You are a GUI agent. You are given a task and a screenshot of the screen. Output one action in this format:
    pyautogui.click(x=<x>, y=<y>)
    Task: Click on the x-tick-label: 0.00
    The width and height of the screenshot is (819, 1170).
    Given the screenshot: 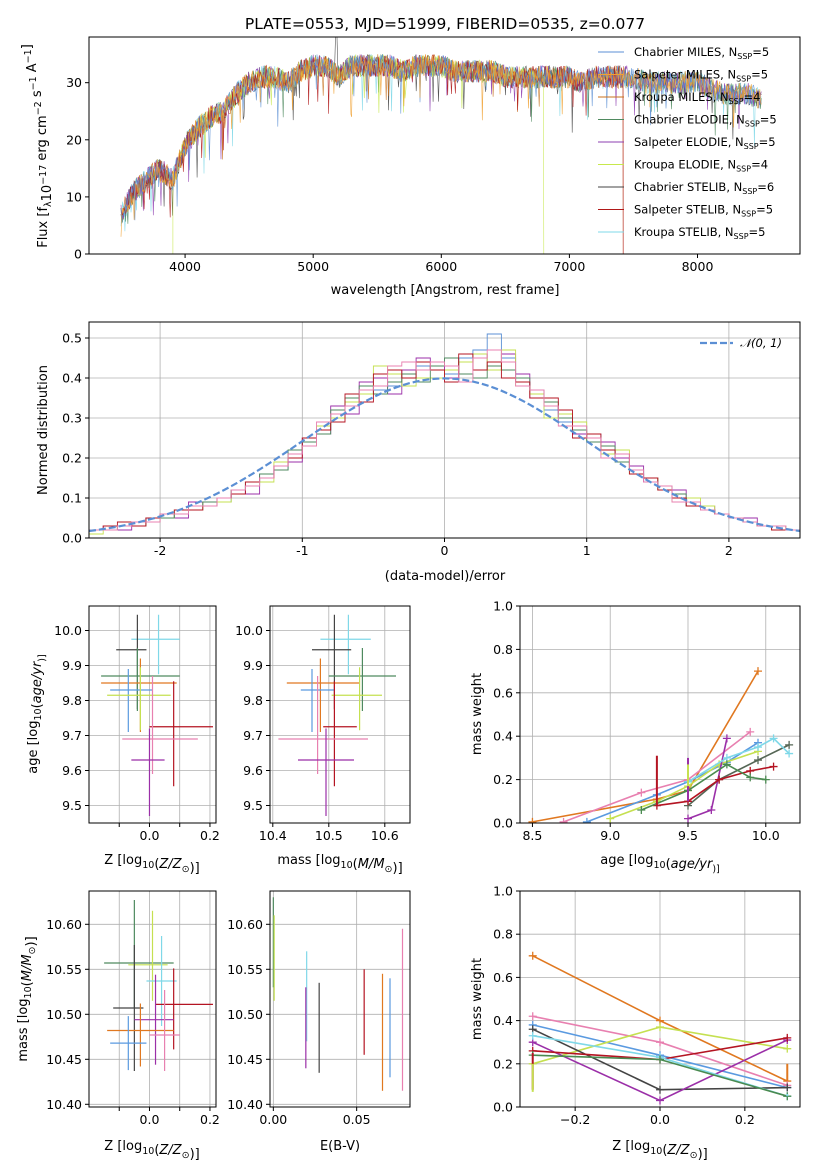 What is the action you would take?
    pyautogui.click(x=273, y=1119)
    